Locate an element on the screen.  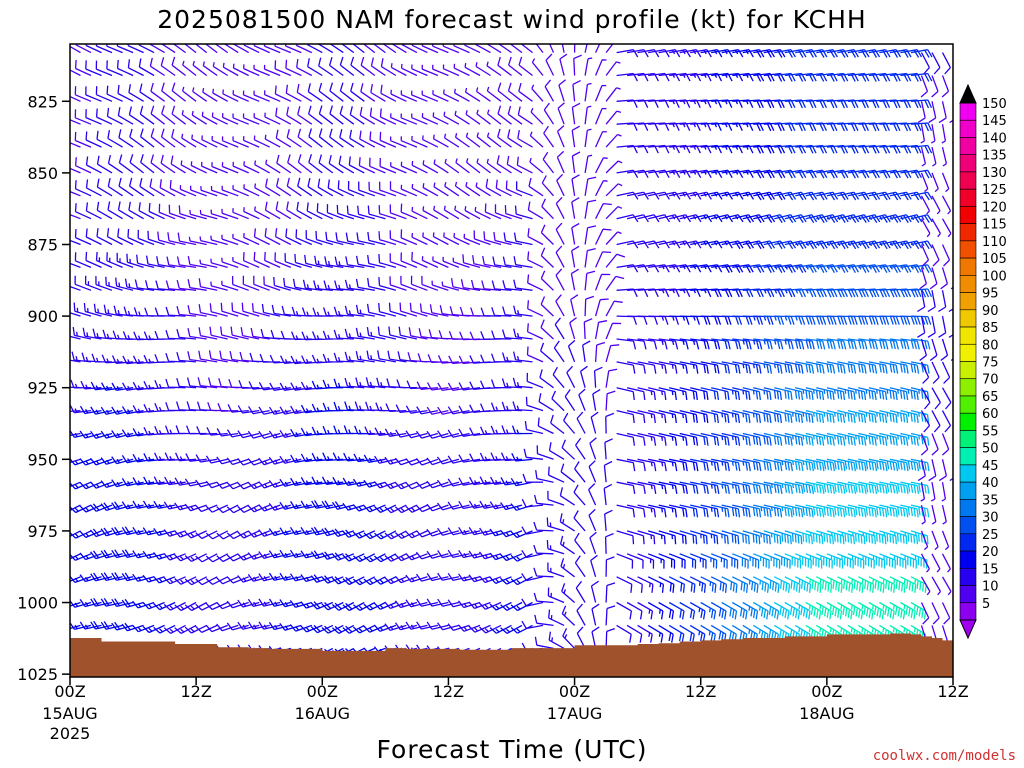
credit-text: coolwx.com/models is located at coordinates (944, 756).